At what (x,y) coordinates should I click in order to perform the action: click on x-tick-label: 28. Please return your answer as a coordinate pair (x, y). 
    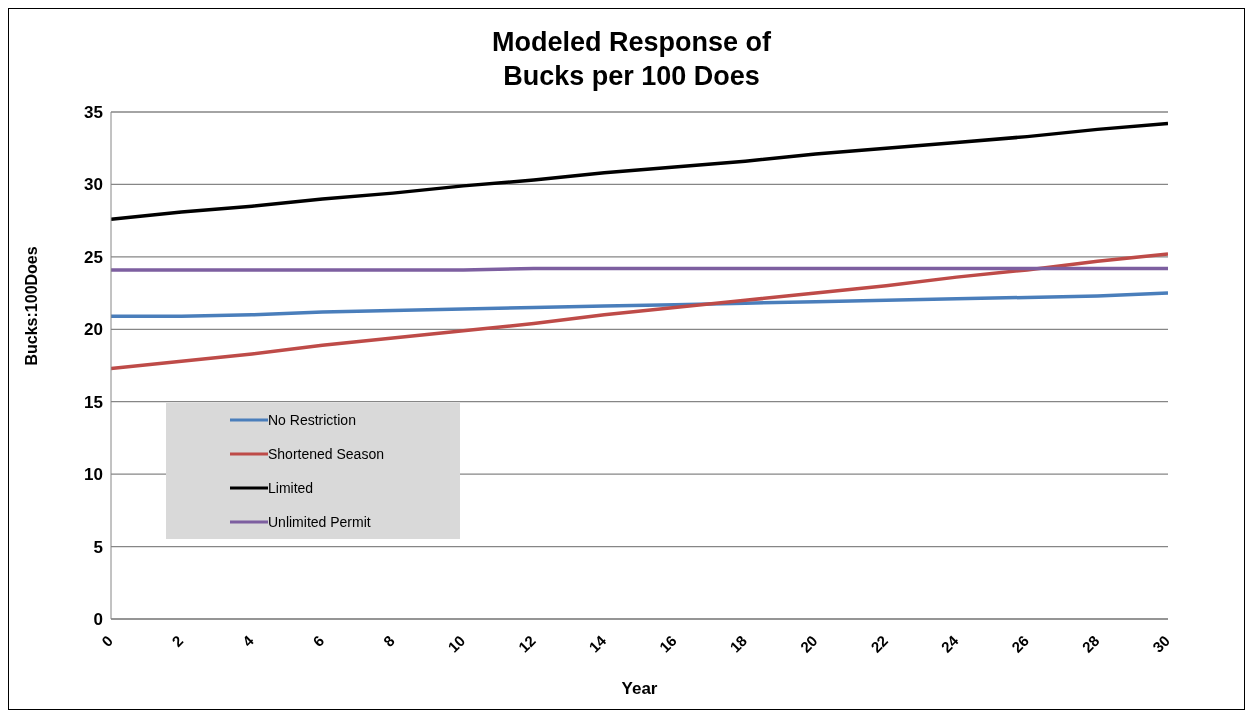
    Looking at the image, I should click on (1090, 643).